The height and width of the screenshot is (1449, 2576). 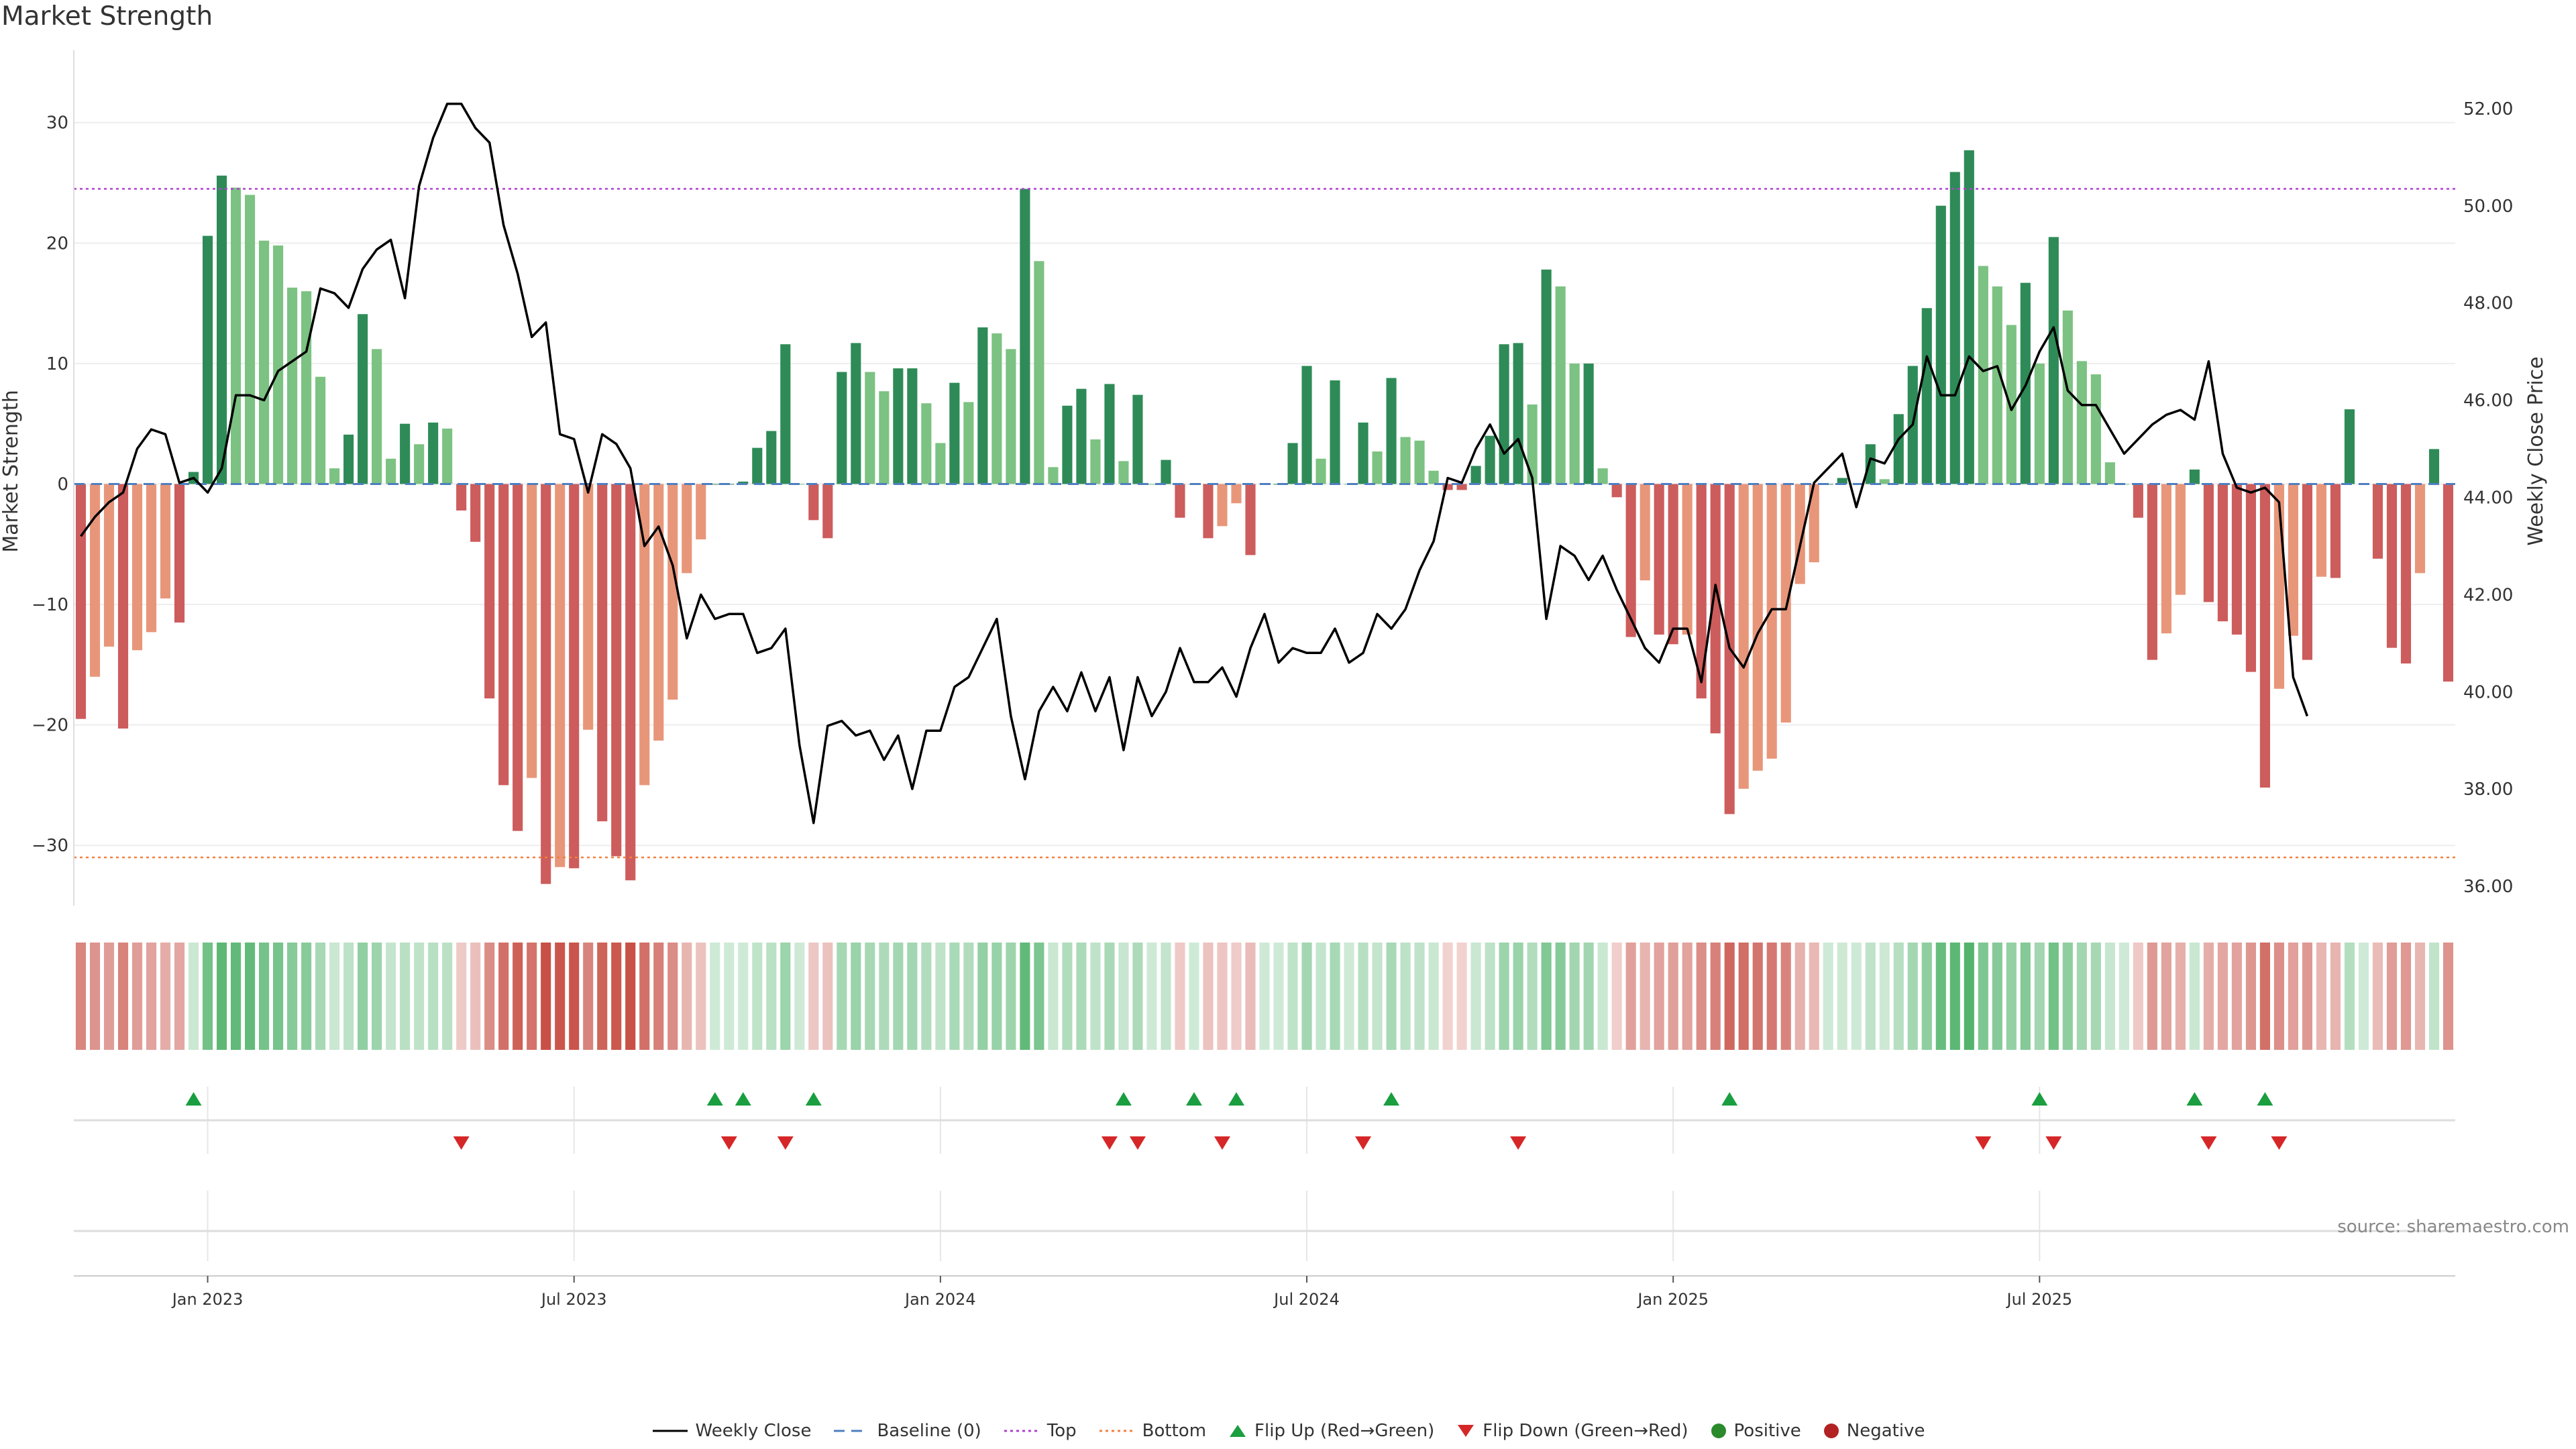 I want to click on y2-tick-label: 38.00, so click(x=2488, y=790).